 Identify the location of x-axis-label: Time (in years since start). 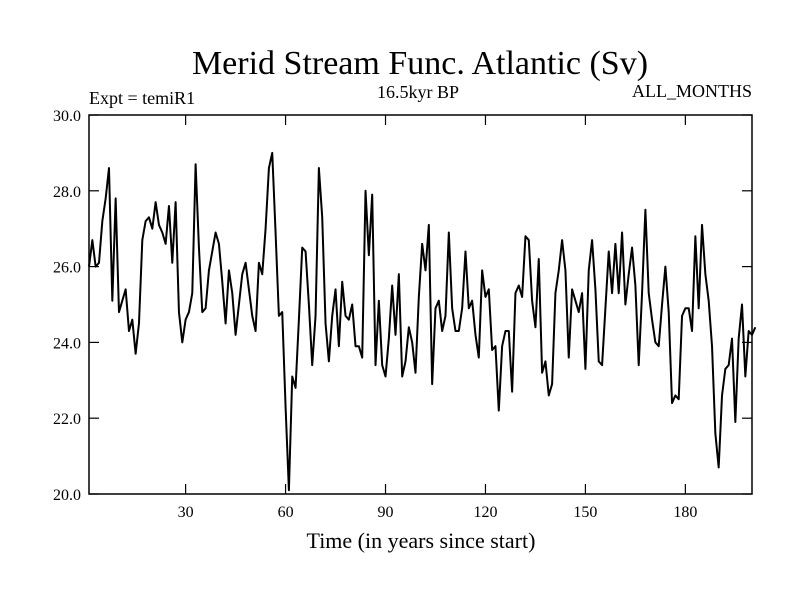
(421, 540).